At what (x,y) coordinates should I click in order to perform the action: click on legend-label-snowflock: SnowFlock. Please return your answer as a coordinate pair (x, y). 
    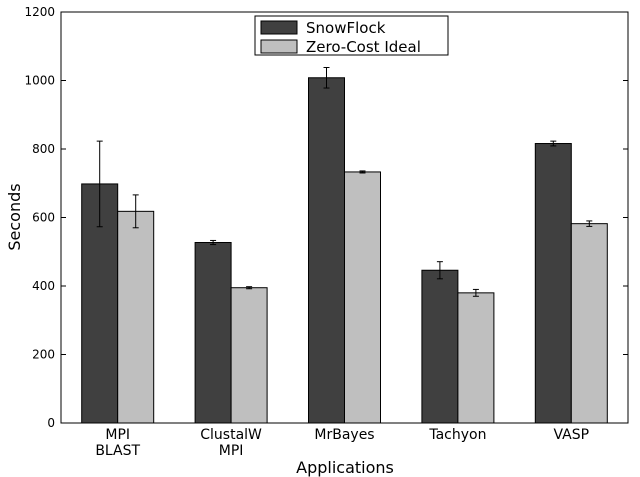
    Looking at the image, I should click on (346, 28).